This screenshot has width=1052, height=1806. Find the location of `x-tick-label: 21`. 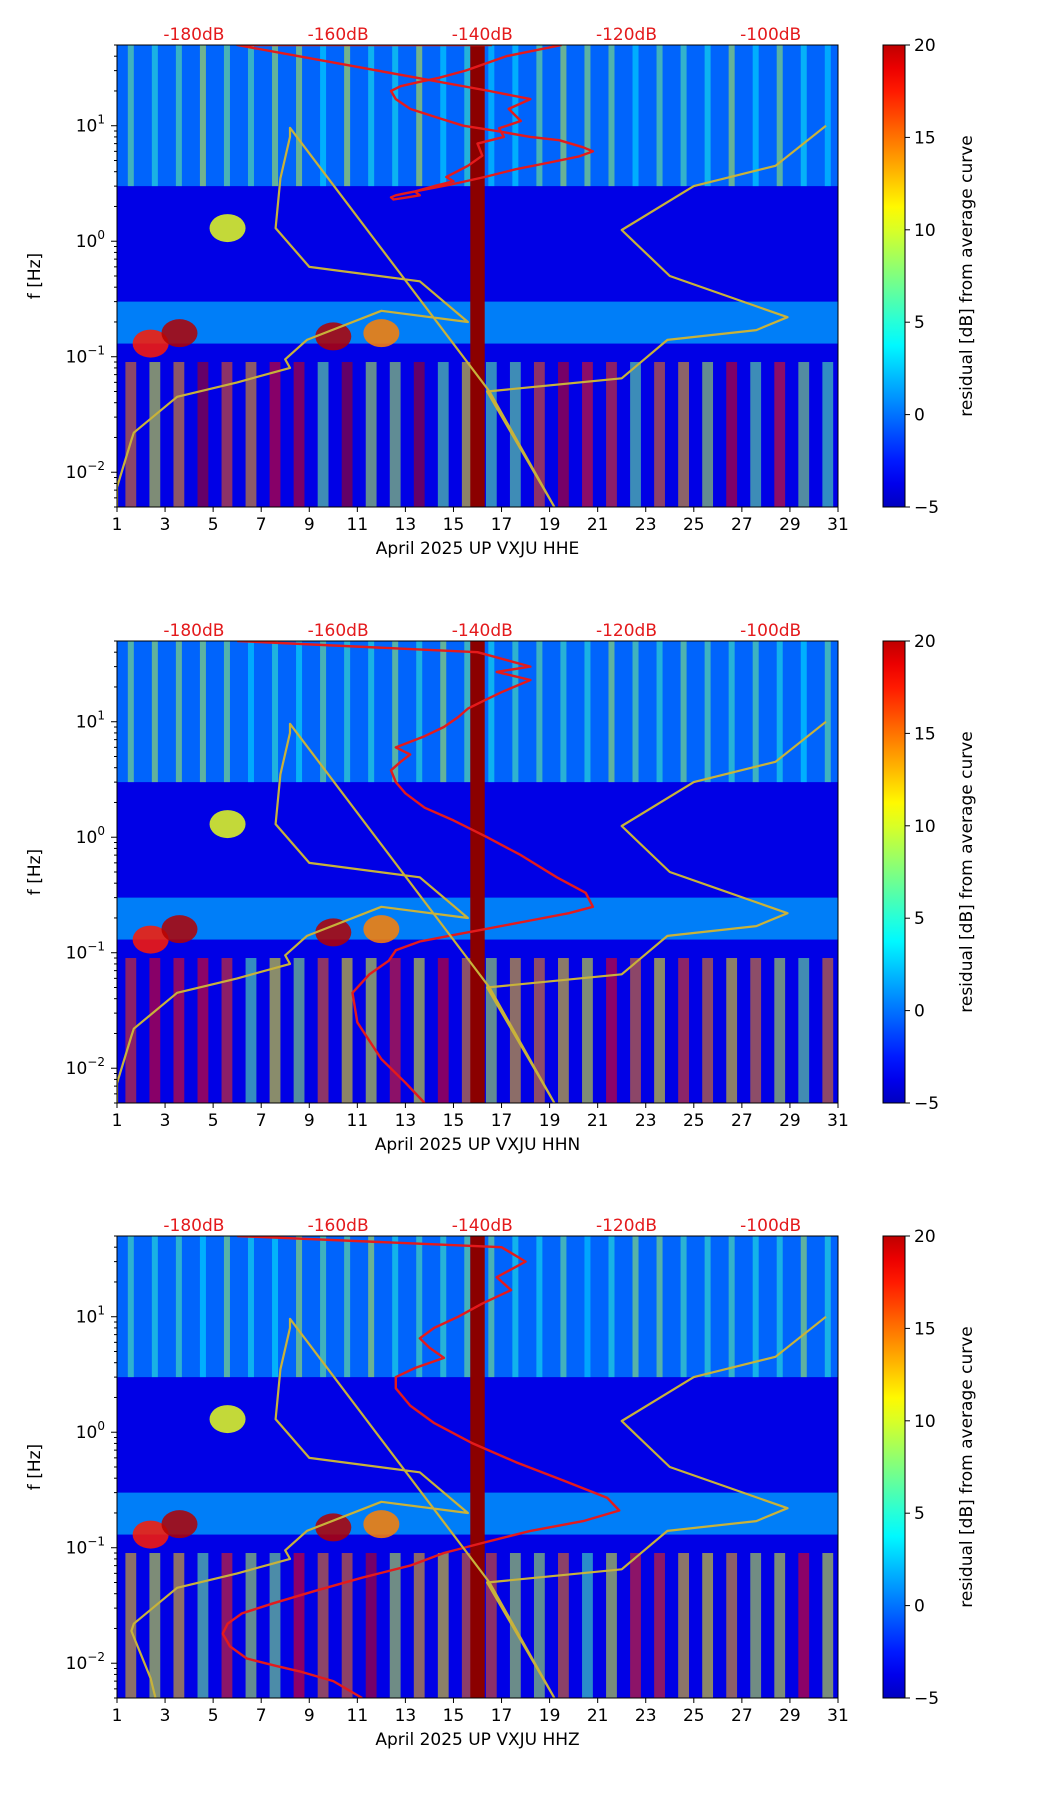

x-tick-label: 21 is located at coordinates (598, 525).